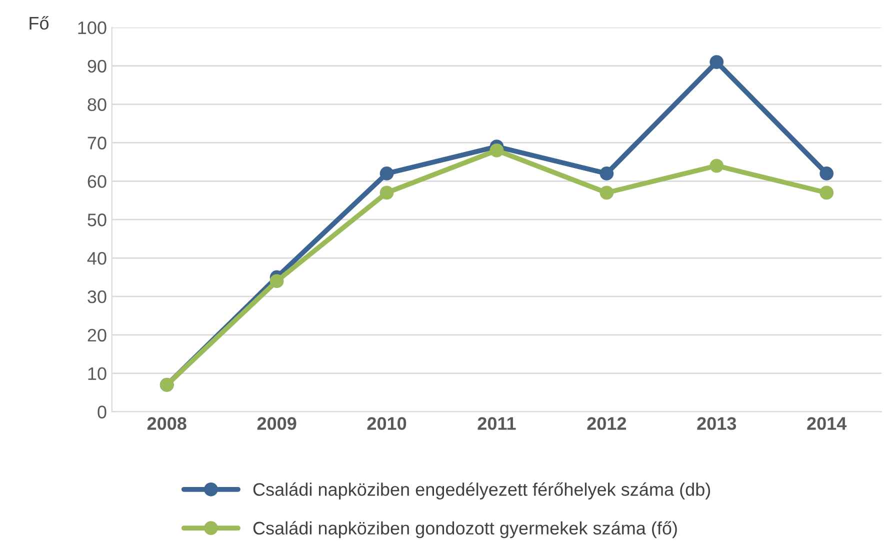 The width and height of the screenshot is (895, 549). I want to click on x-tick-label: 2008, so click(166, 423).